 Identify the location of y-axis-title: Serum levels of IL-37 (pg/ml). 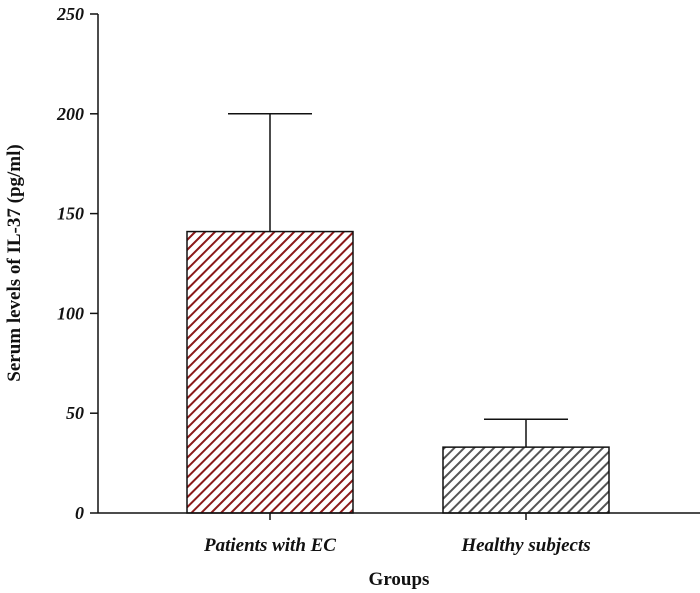
(14, 262).